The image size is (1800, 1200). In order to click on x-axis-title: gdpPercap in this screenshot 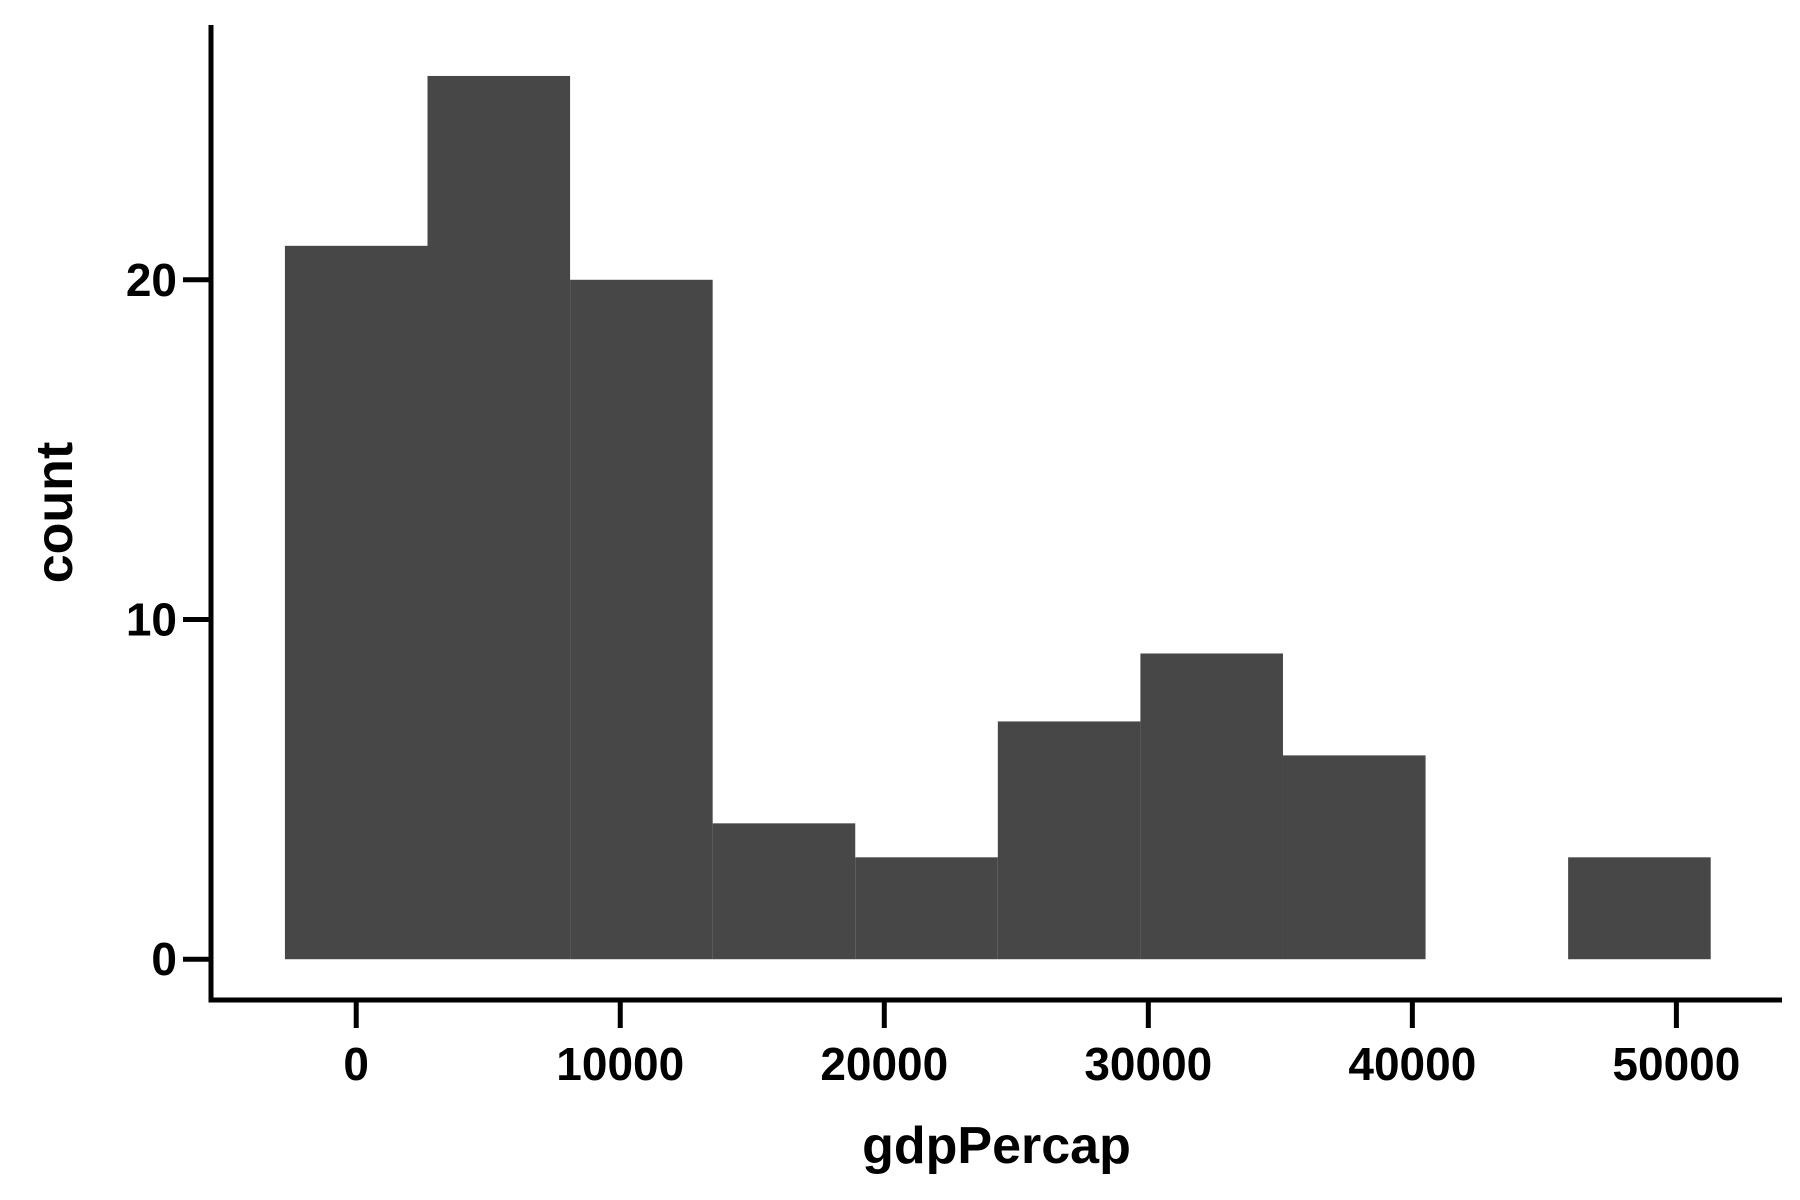, I will do `click(996, 1146)`.